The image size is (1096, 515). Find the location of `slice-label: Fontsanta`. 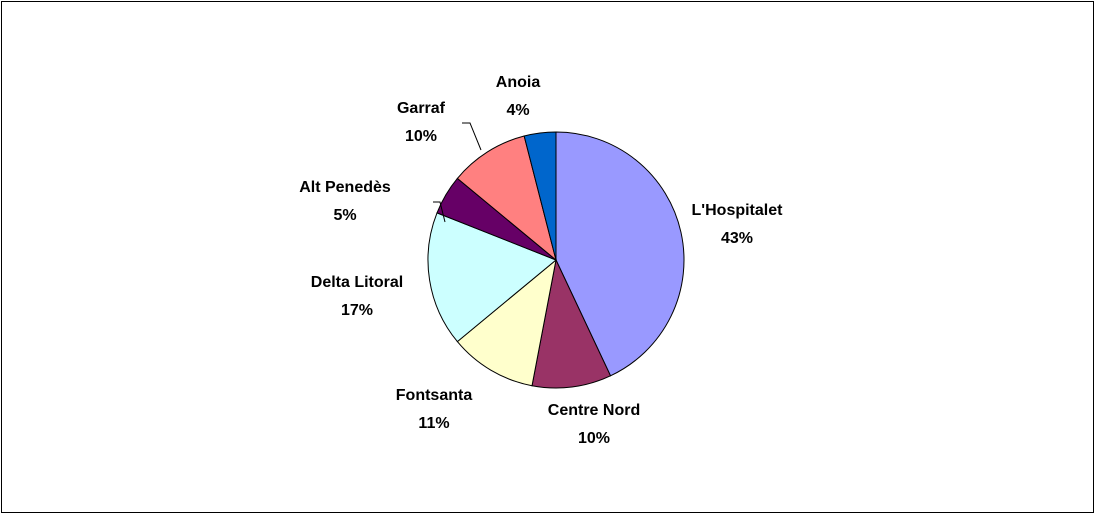

slice-label: Fontsanta is located at coordinates (434, 395).